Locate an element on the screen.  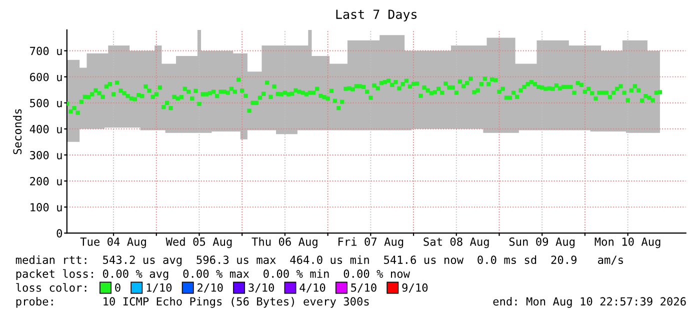
x-tick-label: Fri 07 Aug is located at coordinates (371, 242).